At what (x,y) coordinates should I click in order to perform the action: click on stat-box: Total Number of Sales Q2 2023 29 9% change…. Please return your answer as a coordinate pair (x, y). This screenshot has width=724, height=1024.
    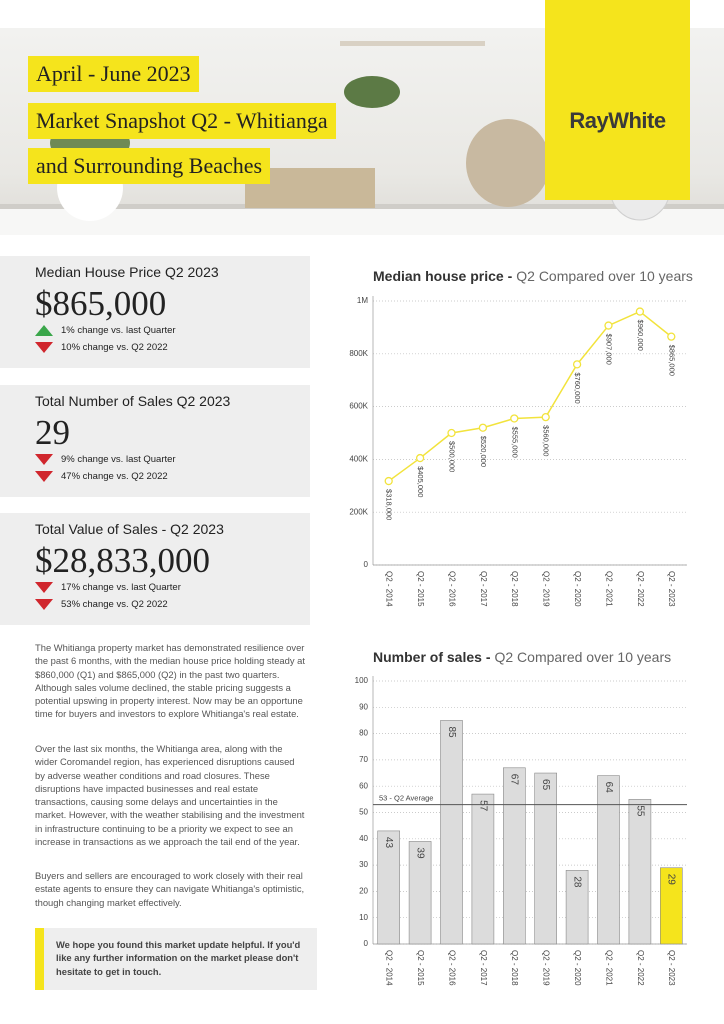
    Looking at the image, I should click on (155, 441).